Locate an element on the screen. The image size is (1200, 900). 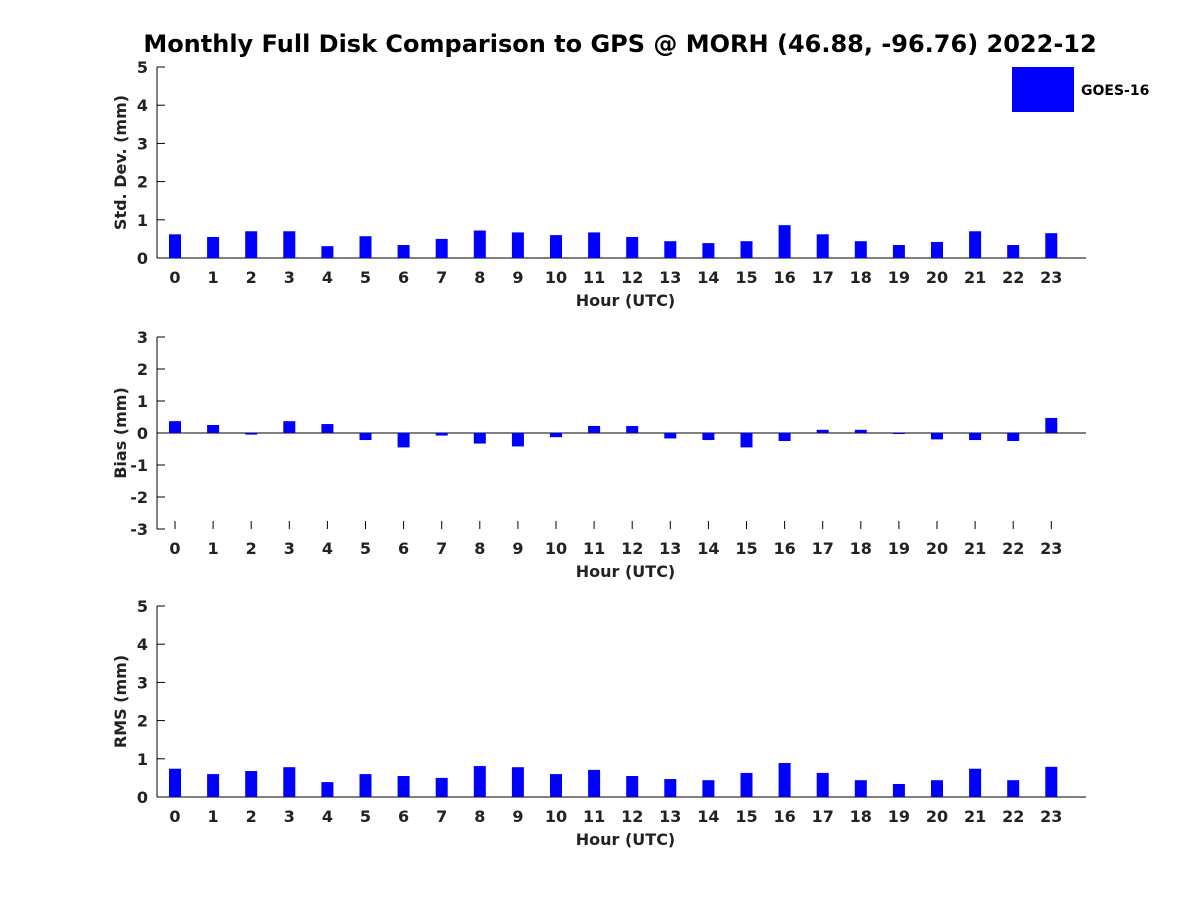
y-axis-label: Bias (mm) is located at coordinates (120, 433).